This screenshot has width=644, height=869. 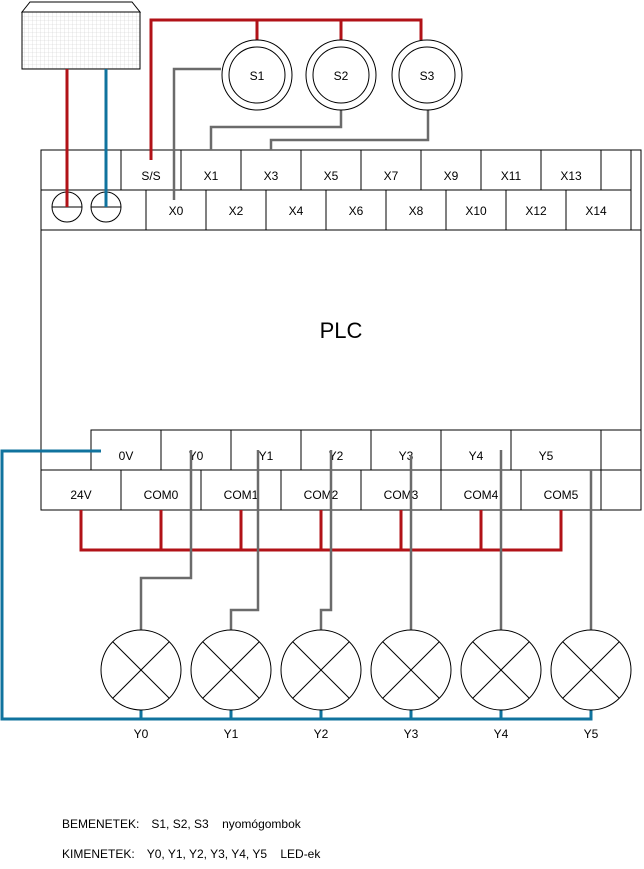 I want to click on terminal-x0: X0, so click(x=176, y=211).